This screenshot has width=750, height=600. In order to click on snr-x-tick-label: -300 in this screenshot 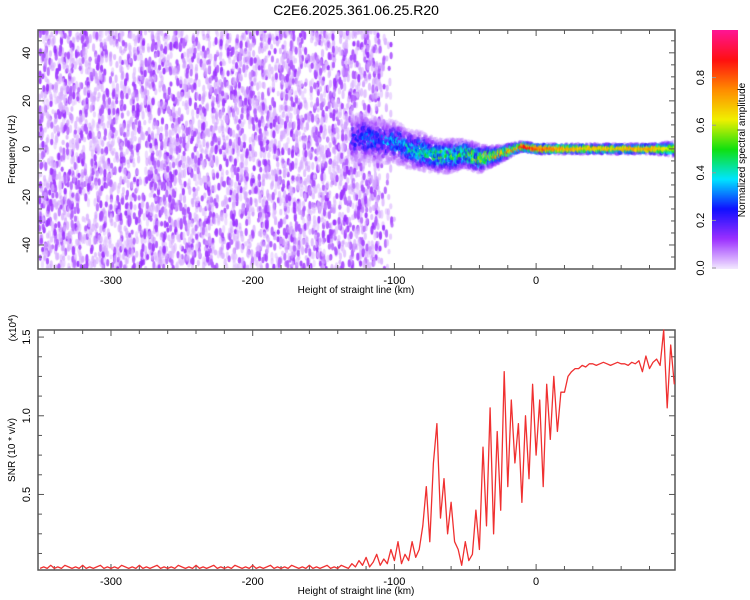, I will do `click(111, 582)`.